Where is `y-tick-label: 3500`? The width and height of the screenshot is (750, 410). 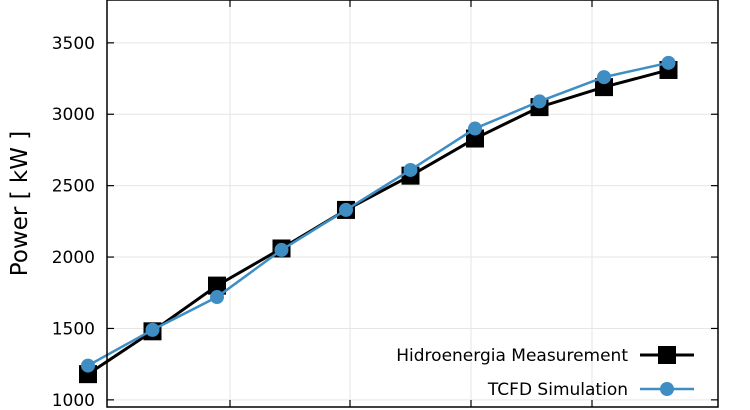
y-tick-label: 3500 is located at coordinates (73, 44).